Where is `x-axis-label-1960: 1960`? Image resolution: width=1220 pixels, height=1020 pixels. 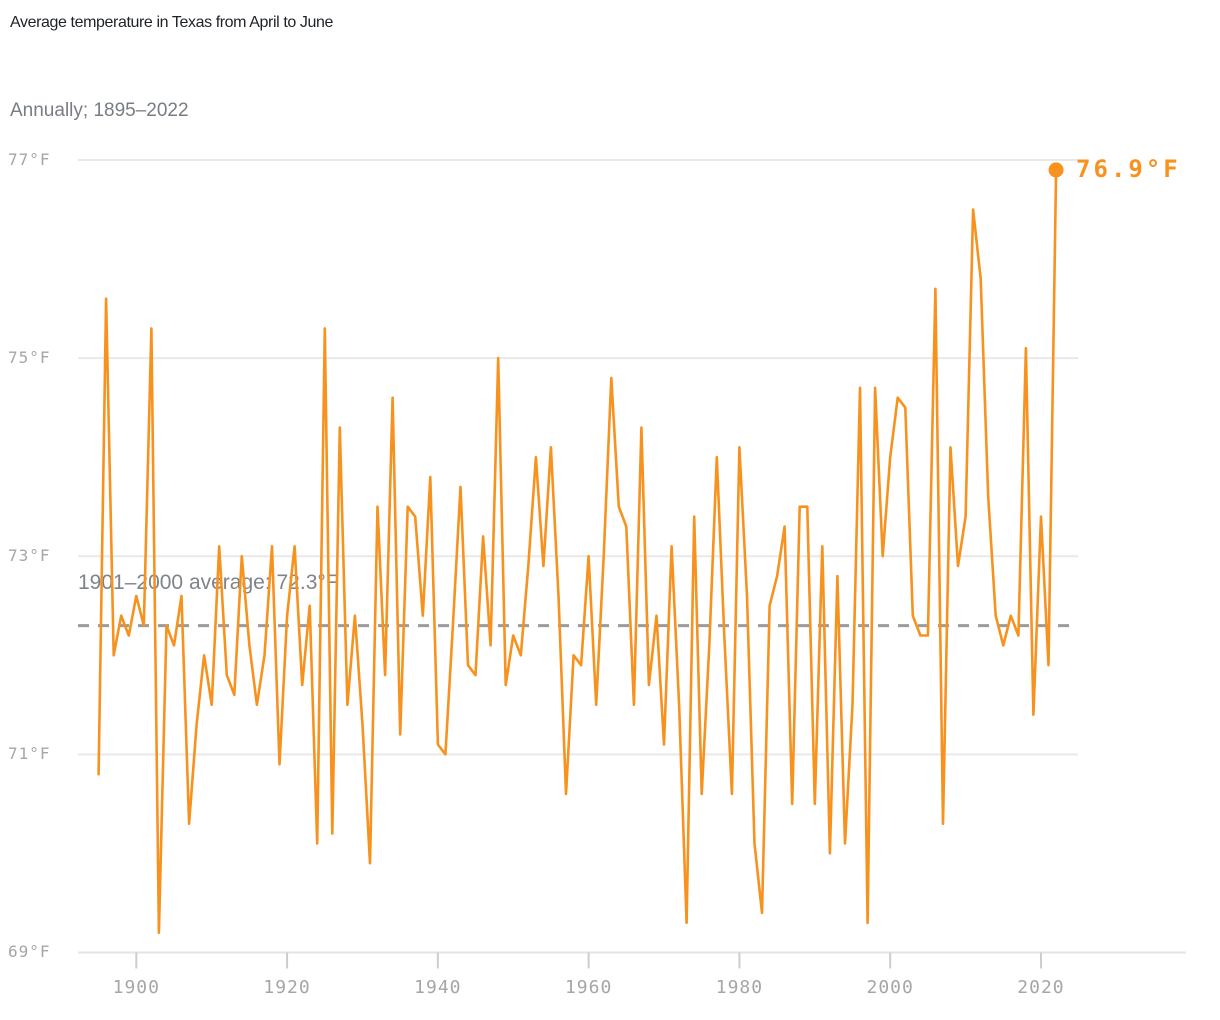 x-axis-label-1960: 1960 is located at coordinates (588, 987).